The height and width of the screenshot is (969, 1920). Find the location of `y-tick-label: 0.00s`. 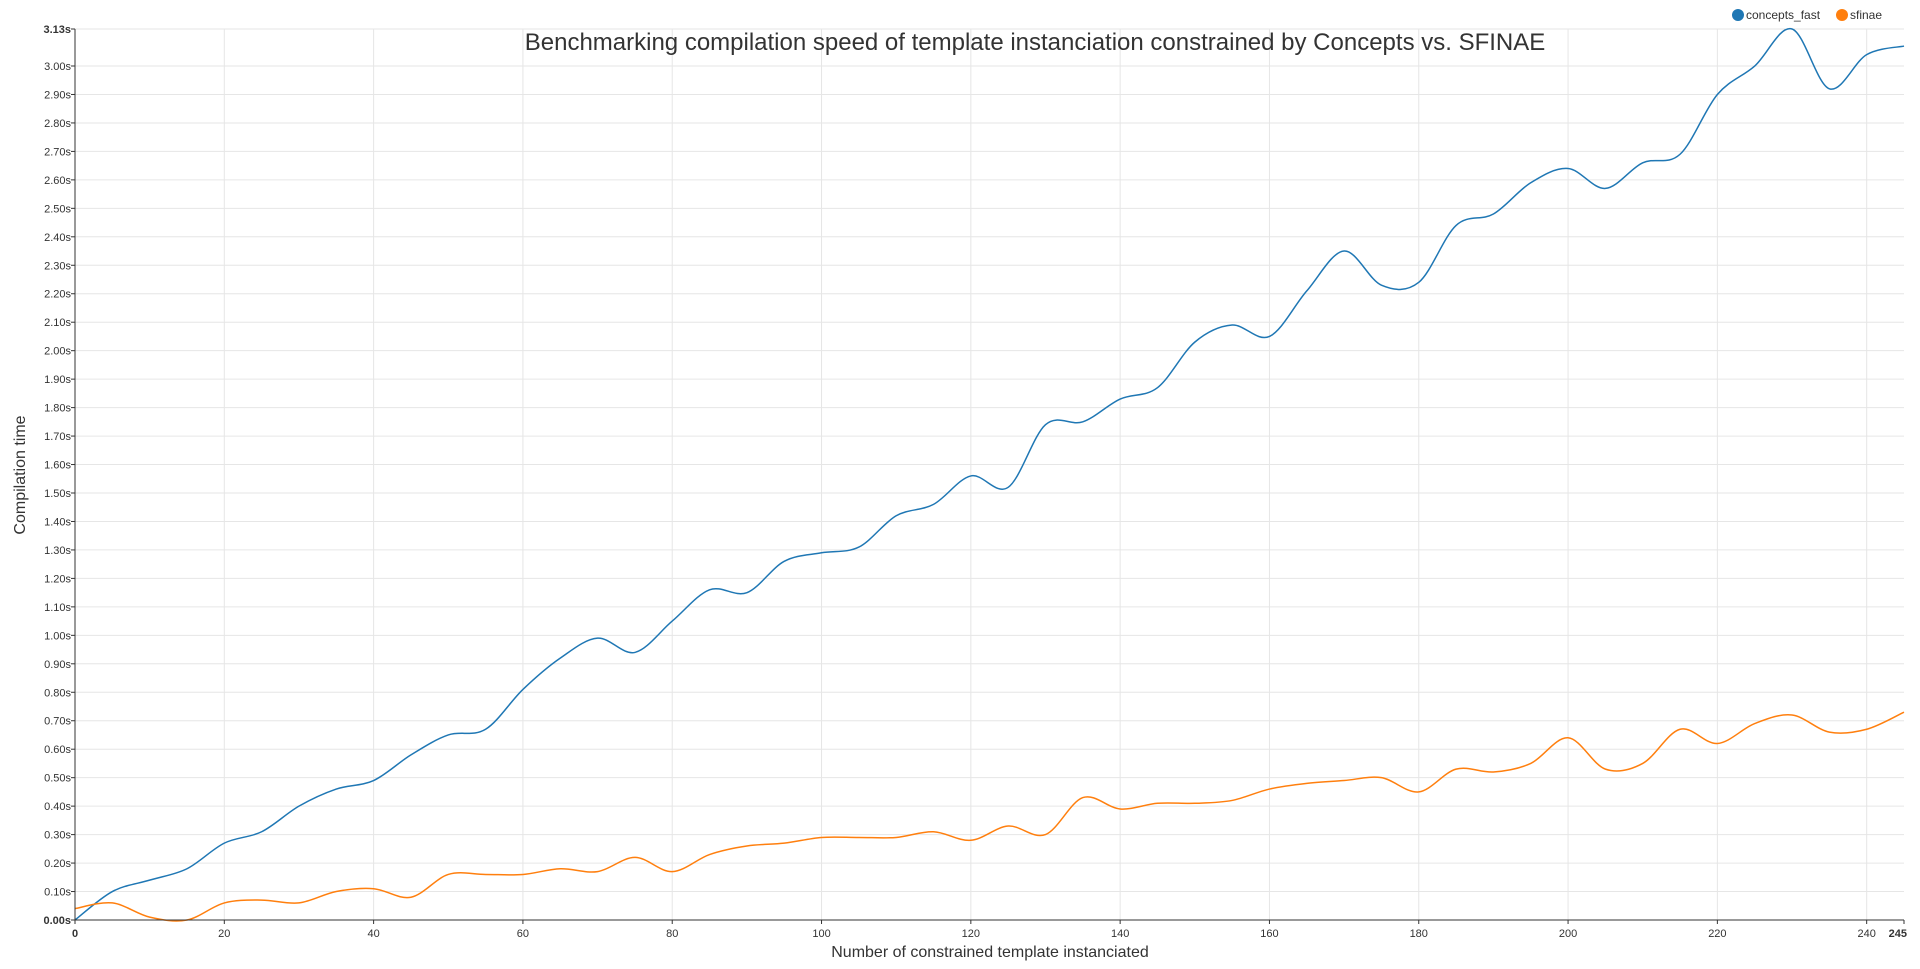

y-tick-label: 0.00s is located at coordinates (57, 921).